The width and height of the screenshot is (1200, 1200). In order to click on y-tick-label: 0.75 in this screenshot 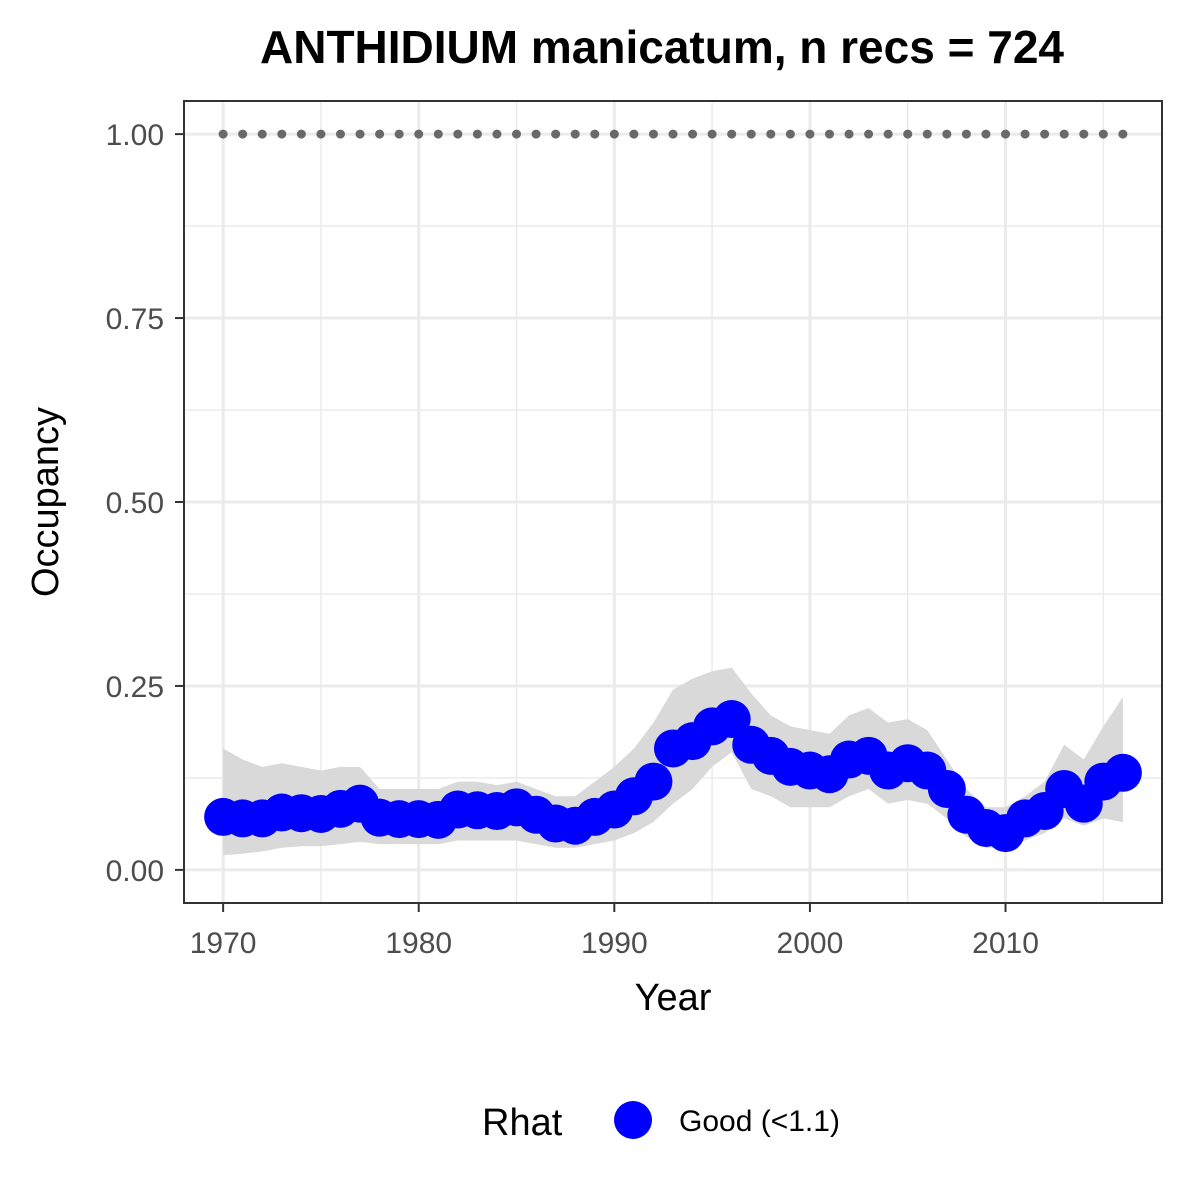, I will do `click(135, 319)`.